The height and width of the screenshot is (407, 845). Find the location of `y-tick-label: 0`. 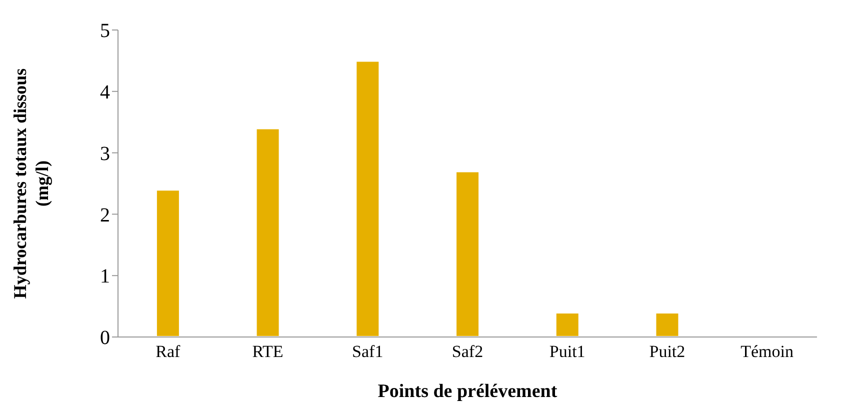

y-tick-label: 0 is located at coordinates (105, 338).